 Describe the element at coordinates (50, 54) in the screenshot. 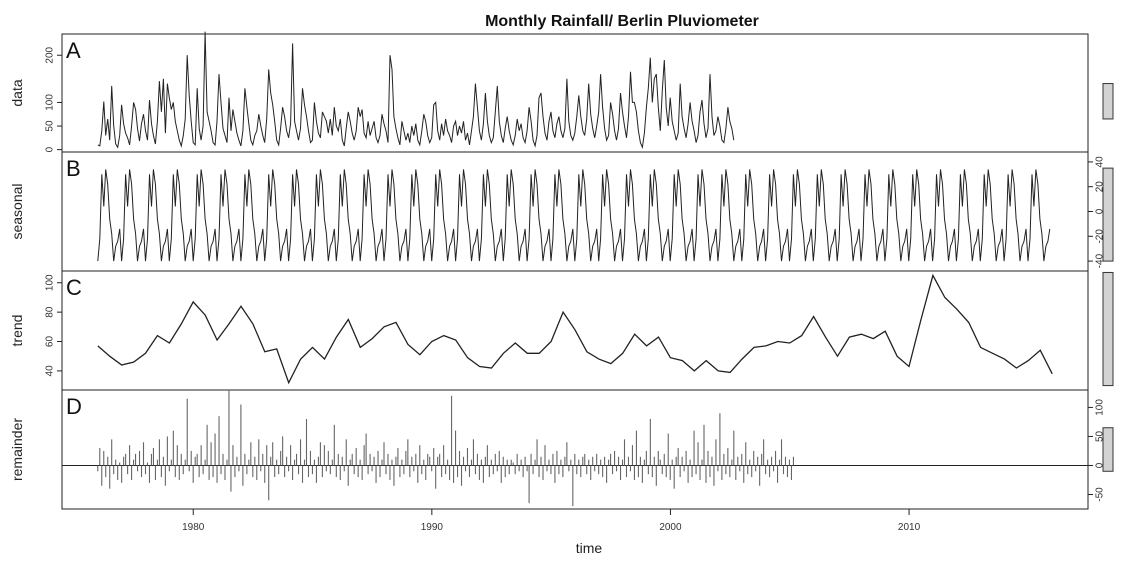

I see `y-tick-label: 200` at that location.